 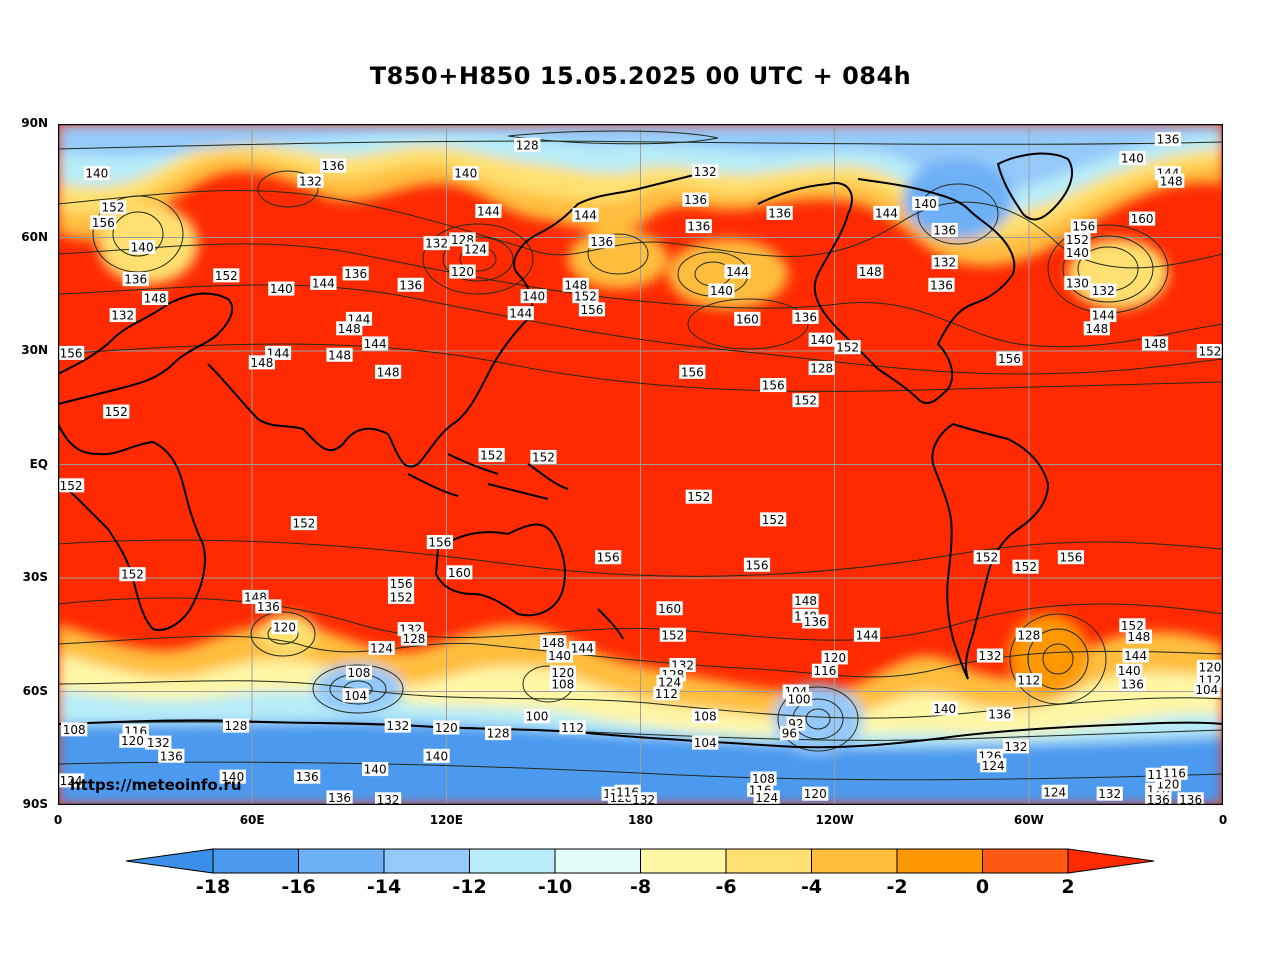 I want to click on colorbar-tick: 0, so click(x=982, y=887).